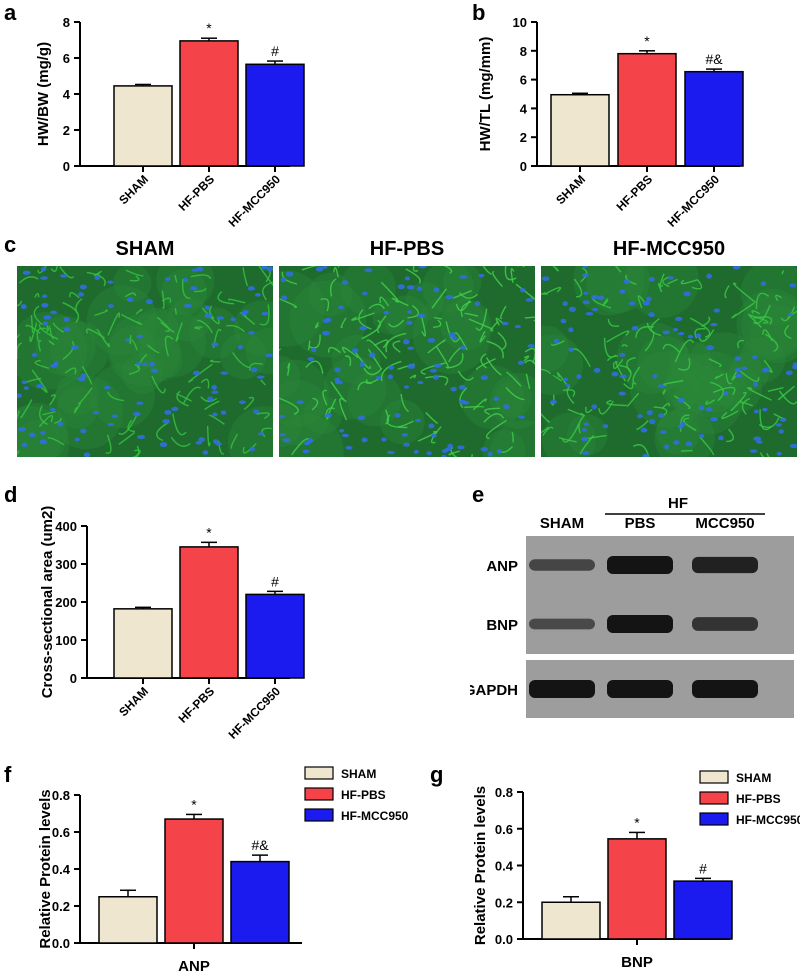 Image resolution: width=800 pixels, height=971 pixels. I want to click on blot-row-label: GAPDH, so click(494, 690).